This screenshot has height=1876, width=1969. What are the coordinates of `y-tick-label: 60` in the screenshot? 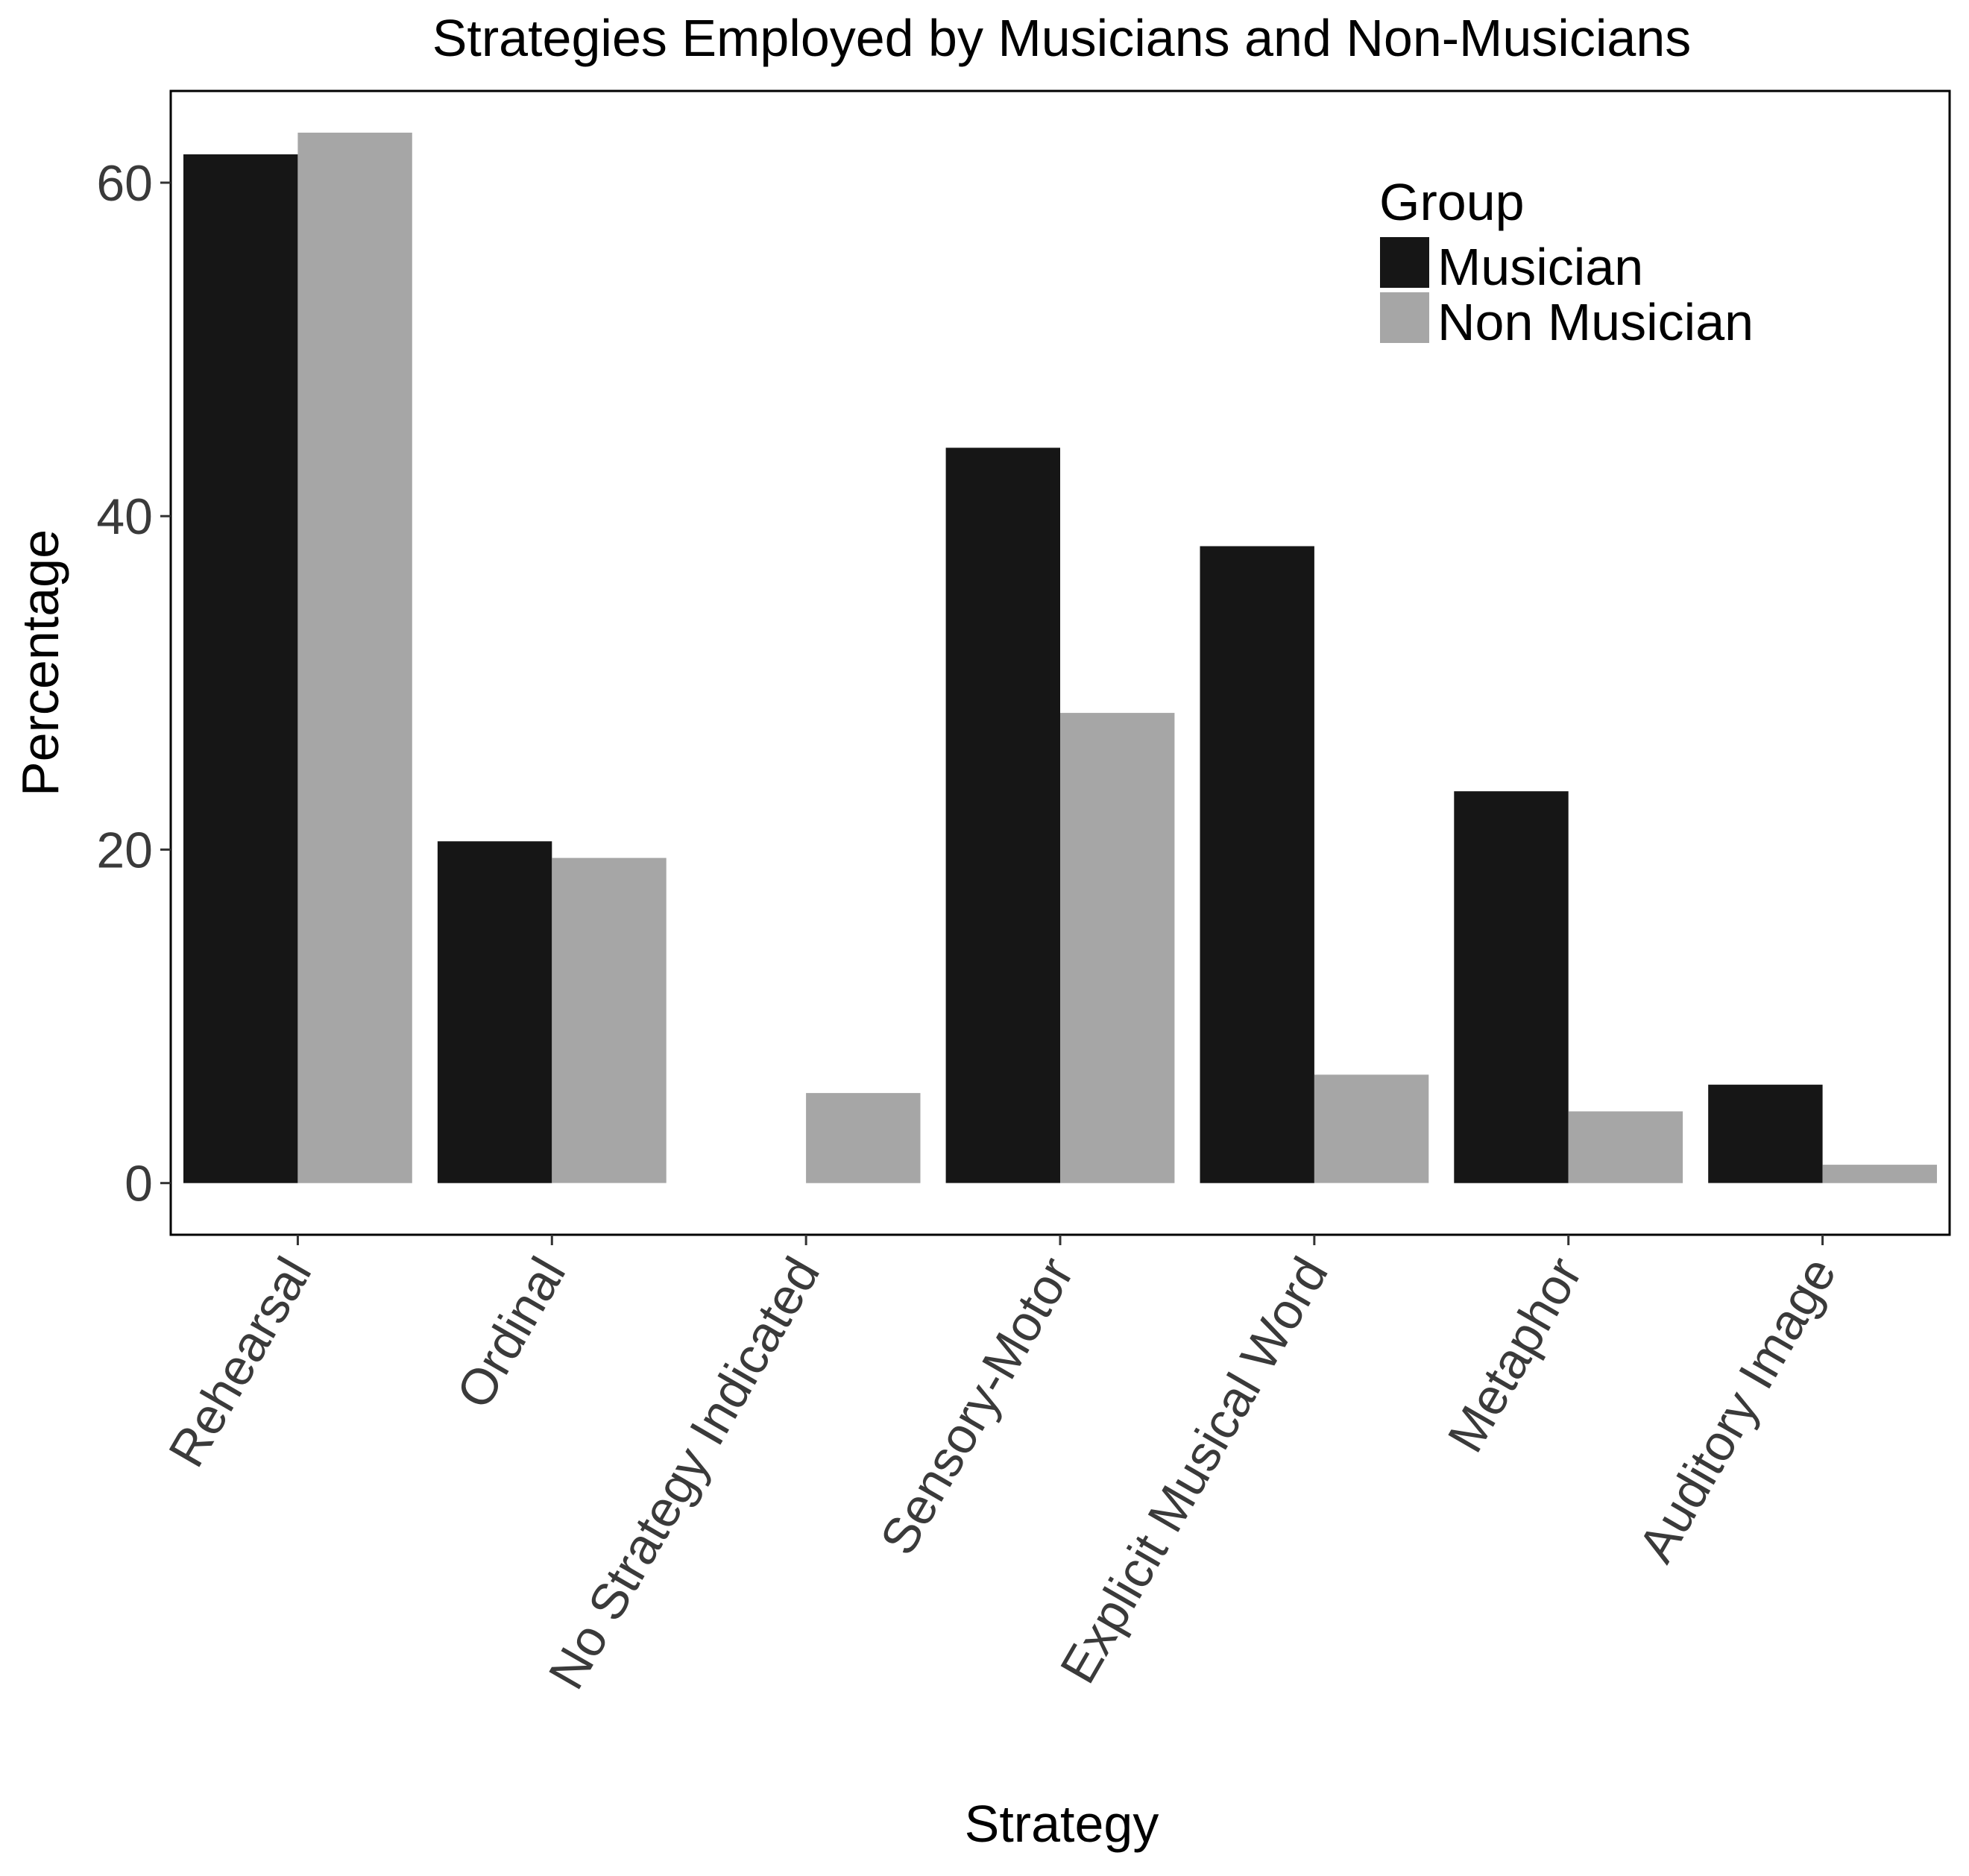 It's located at (124, 183).